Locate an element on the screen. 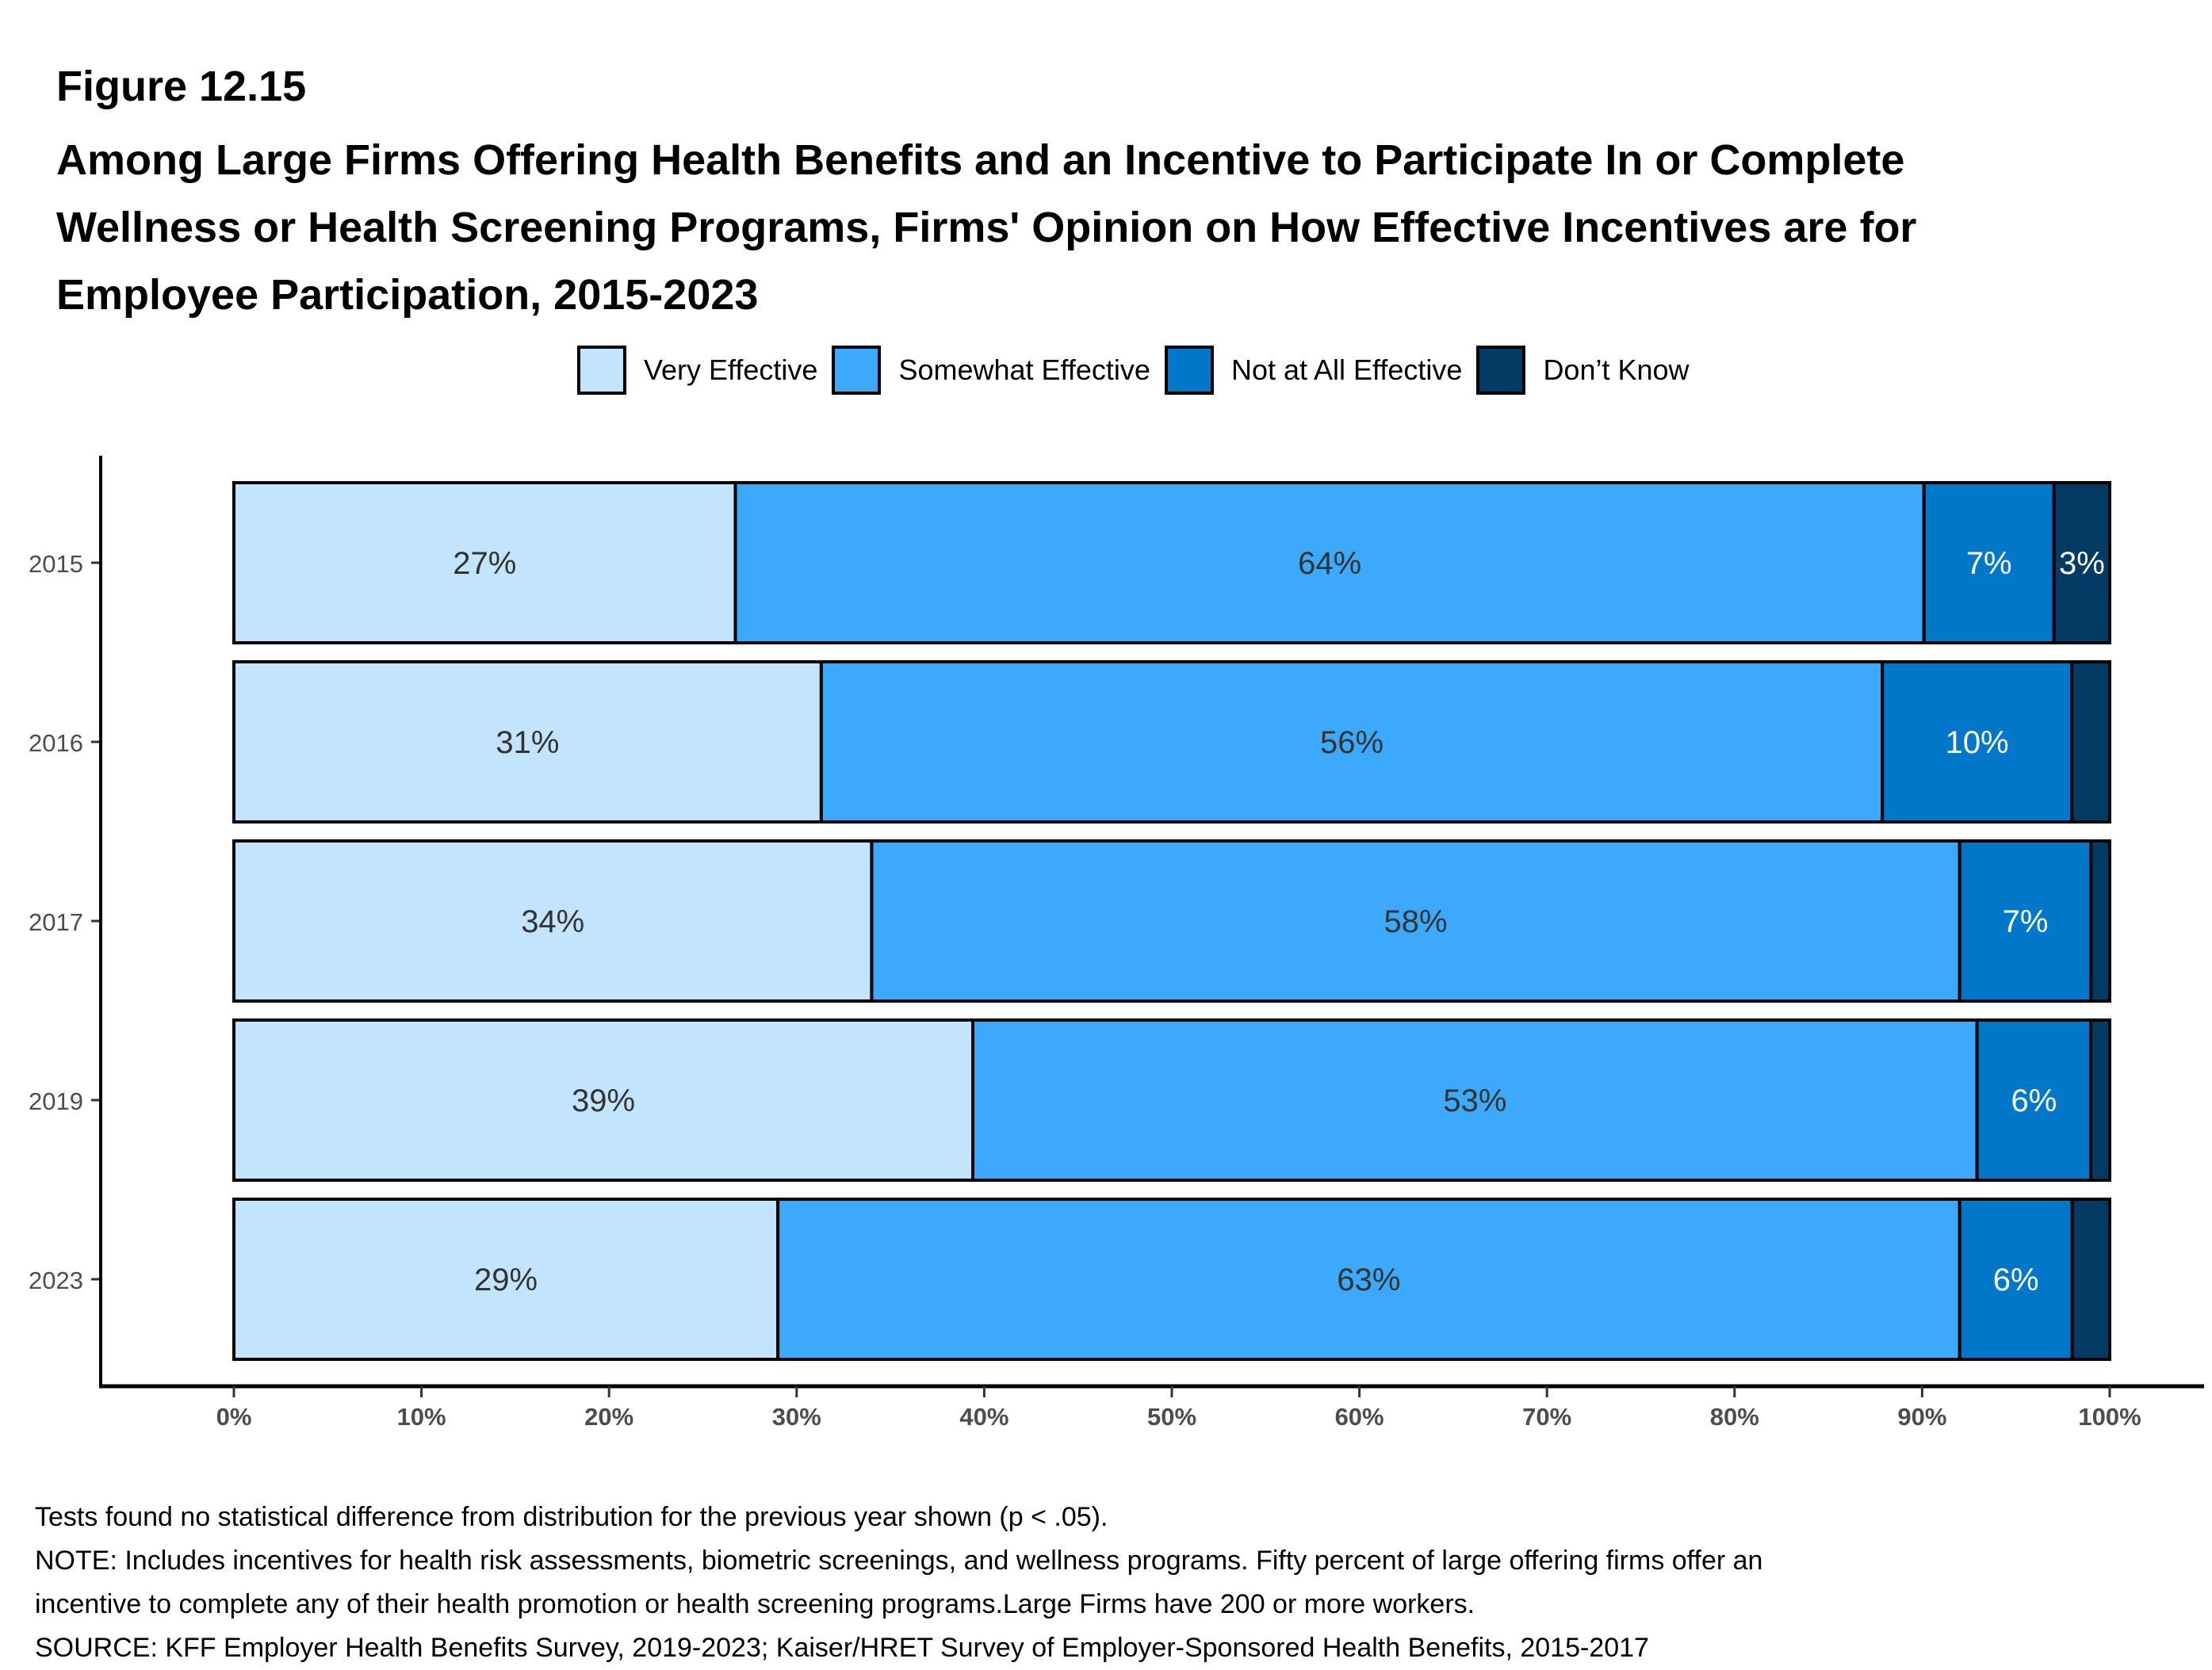  bar-value-label: 56% is located at coordinates (1351, 742).